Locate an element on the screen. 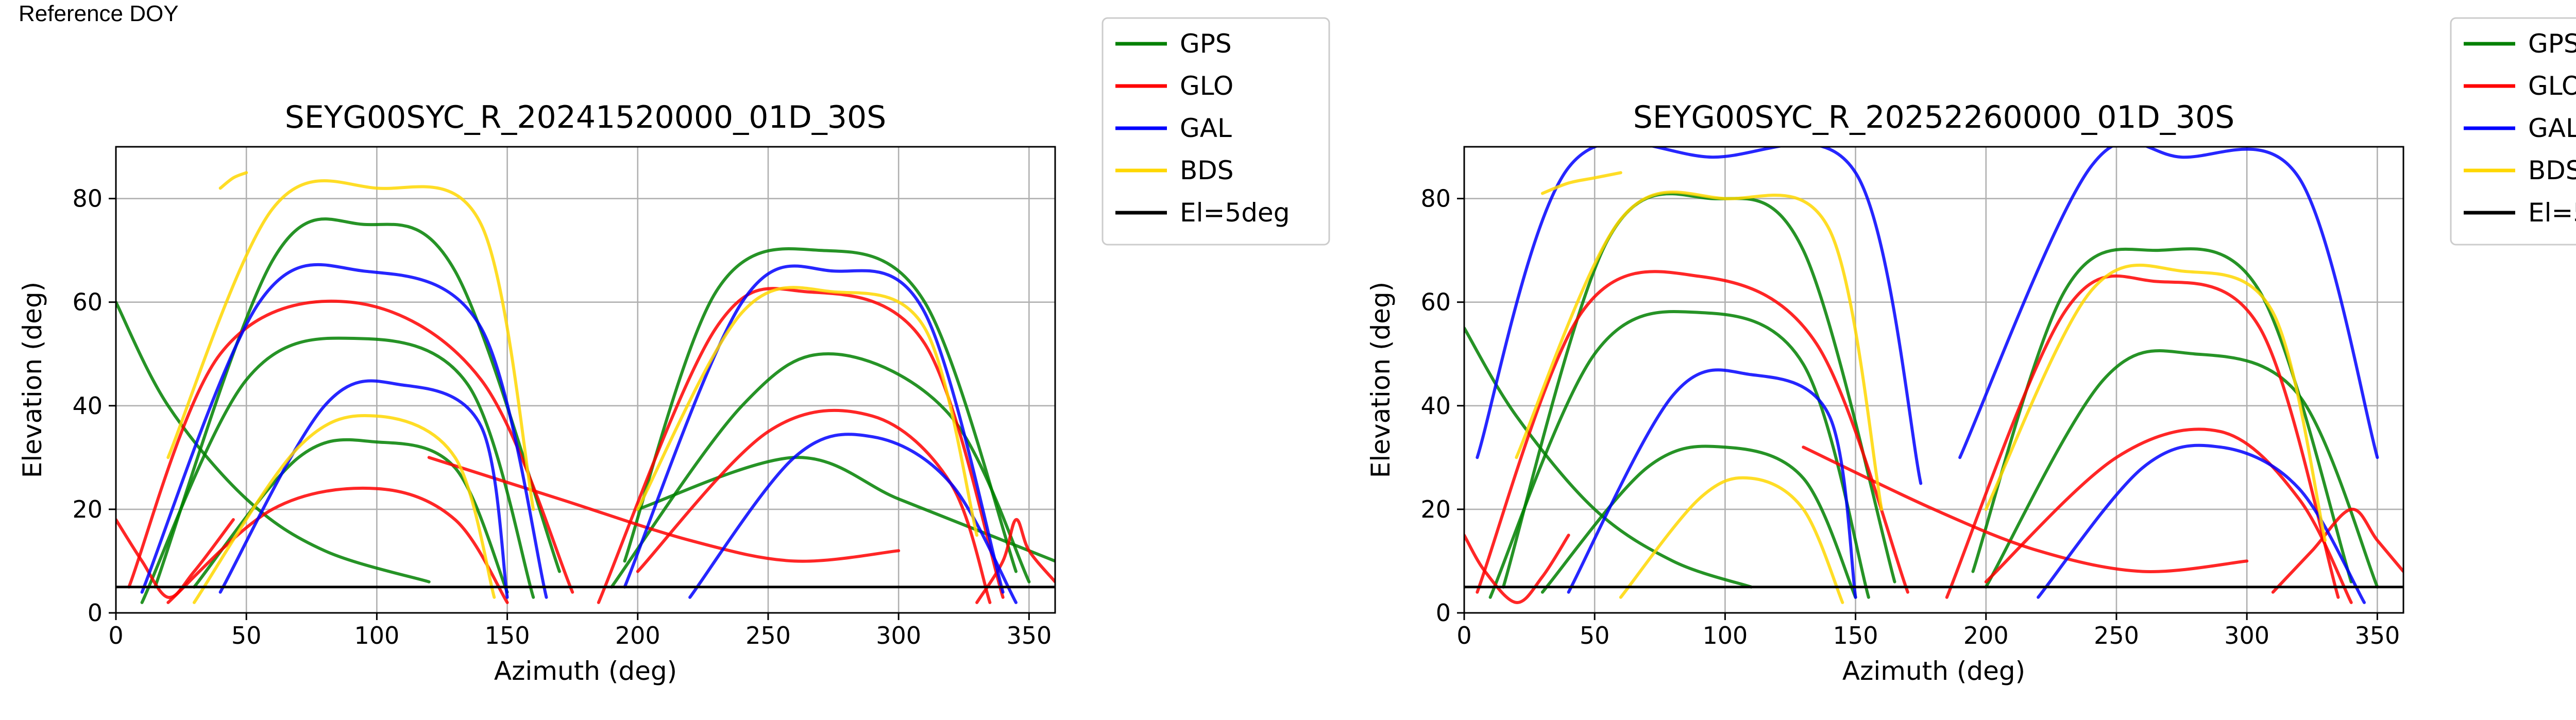 The width and height of the screenshot is (2576, 720). reference-doy-label: Reference DOY is located at coordinates (99, 13).